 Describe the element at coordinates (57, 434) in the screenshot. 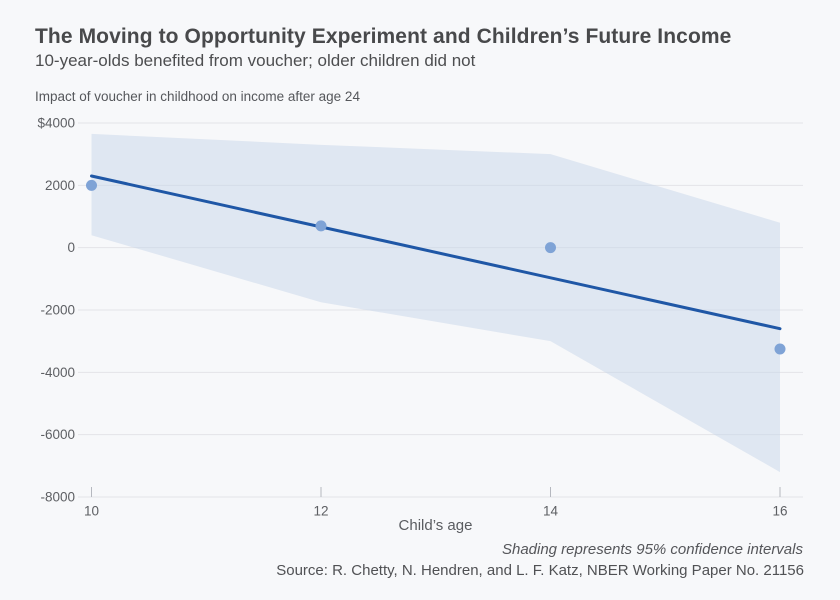

I see `y-tick-label: -6000` at that location.